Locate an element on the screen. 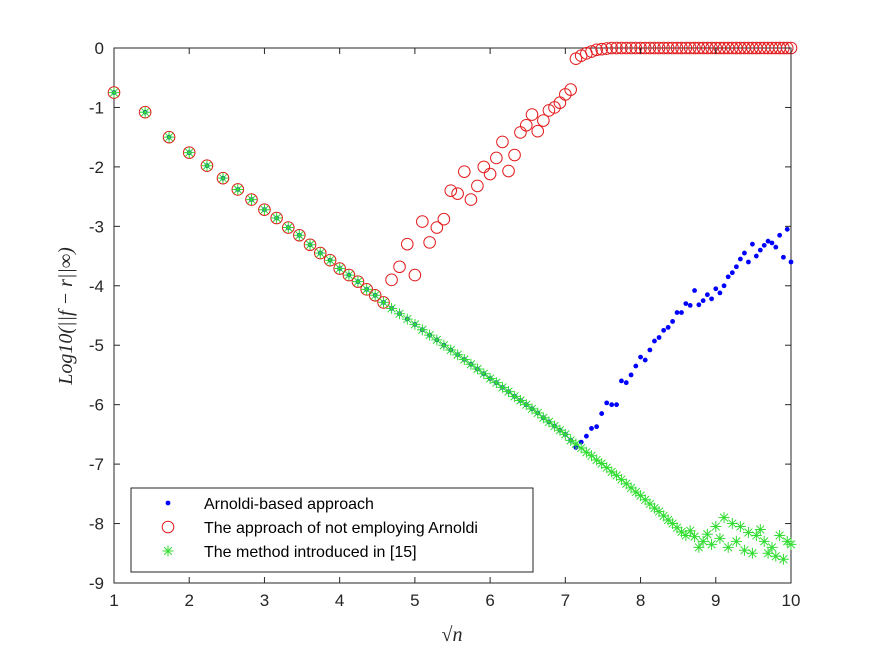 This screenshot has height=656, width=875. x-tick-label: 5 is located at coordinates (414, 600).